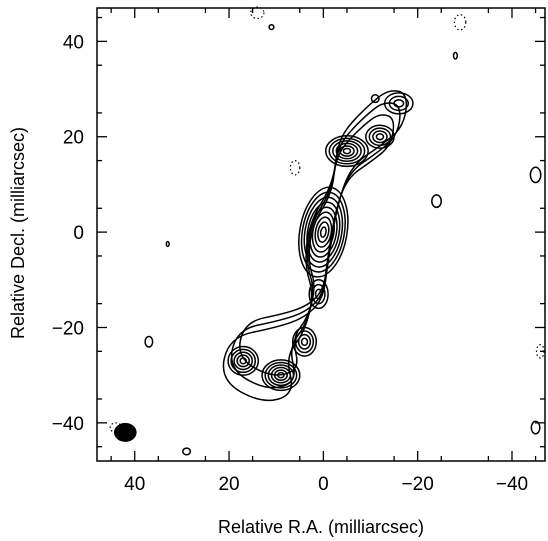 The image size is (548, 541). I want to click on x-tick-label: 20, so click(228, 484).